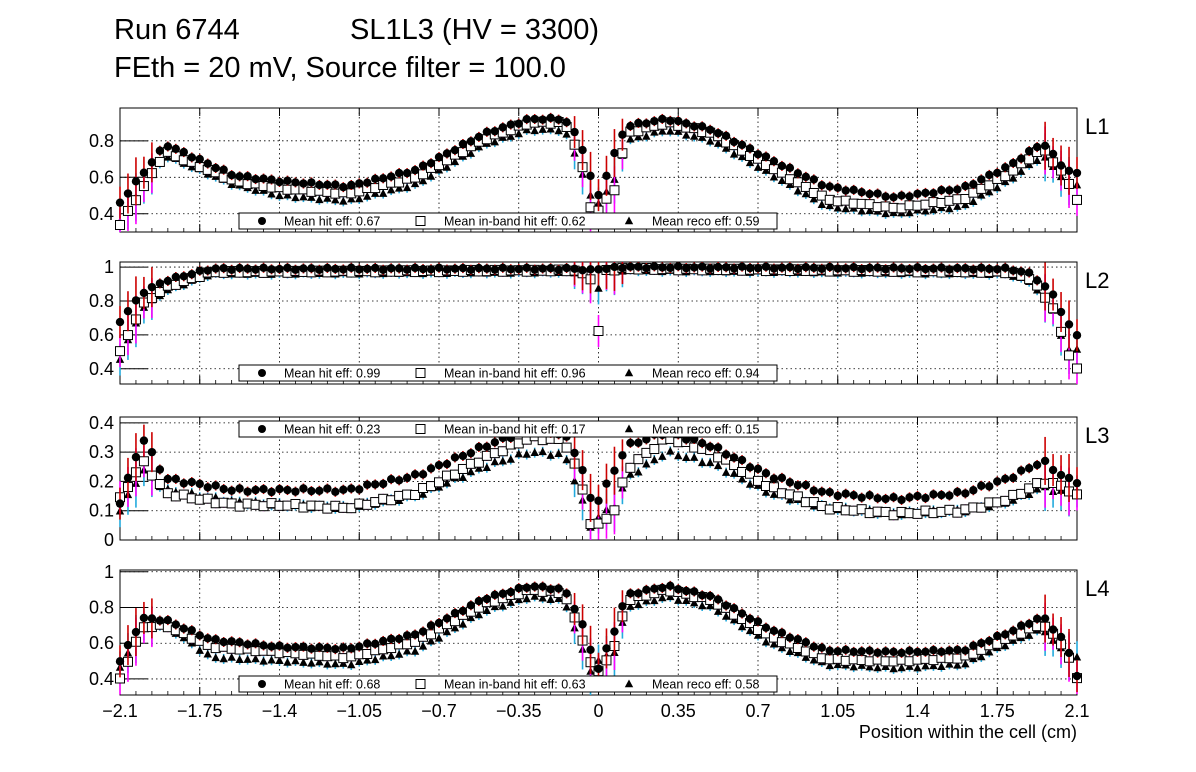  Describe the element at coordinates (706, 430) in the screenshot. I see `legend-reco-text: Mean reco eff: 0.15` at that location.